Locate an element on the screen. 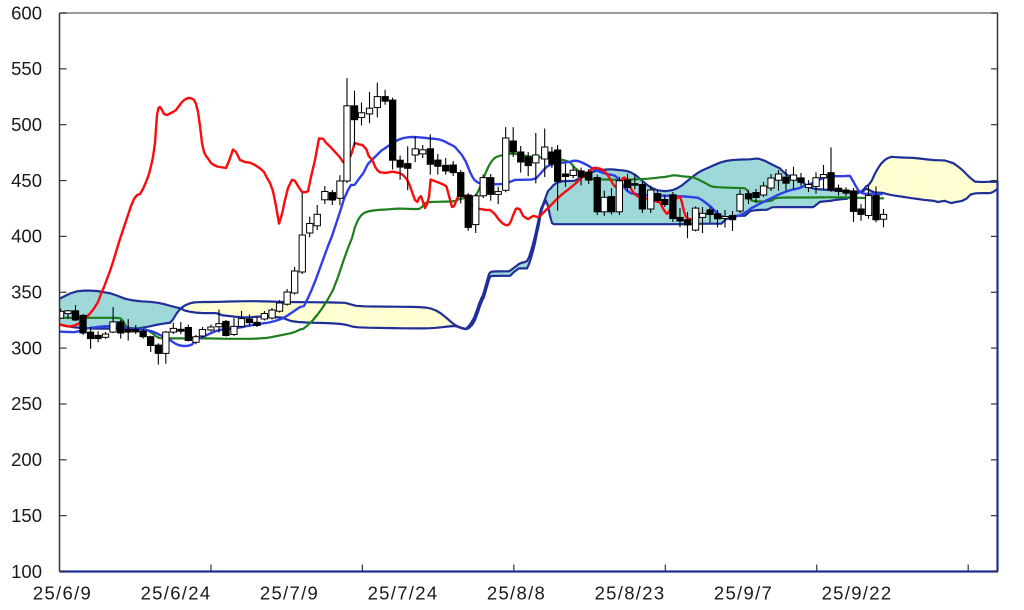  svg-text: 25/9/22 is located at coordinates (857, 593).